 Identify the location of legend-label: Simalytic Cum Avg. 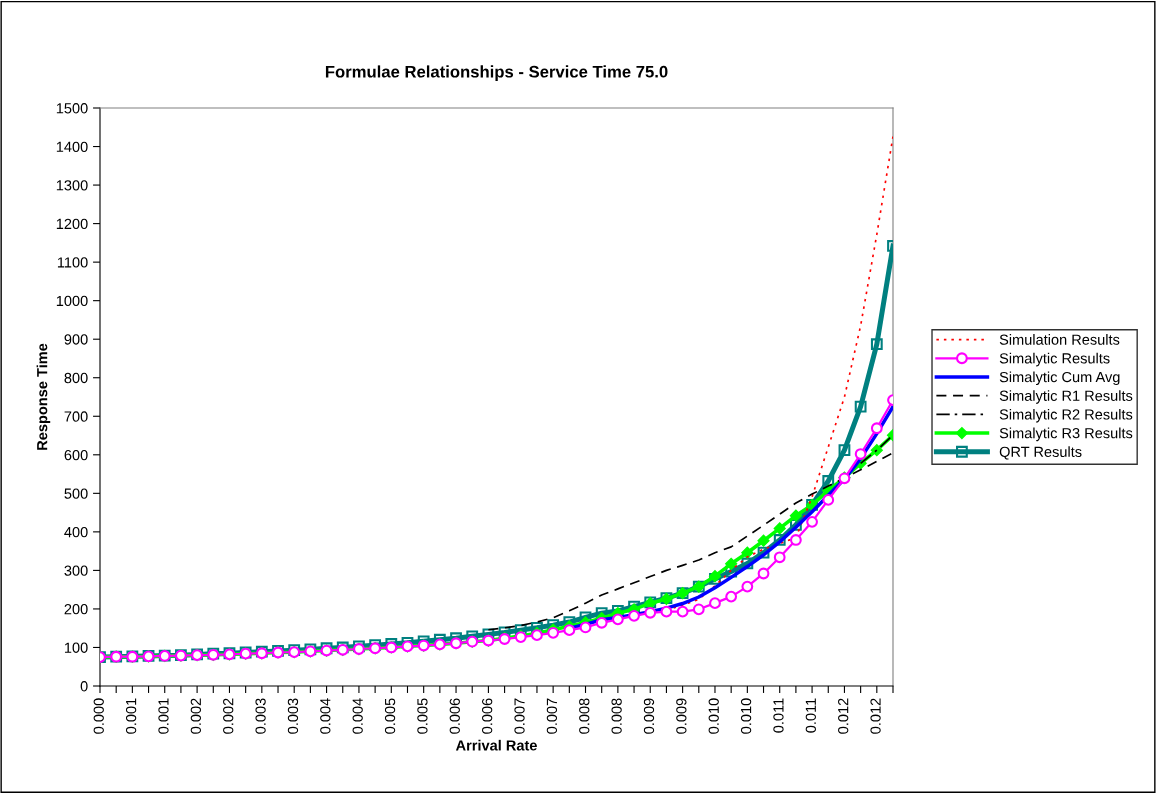
(1059, 378).